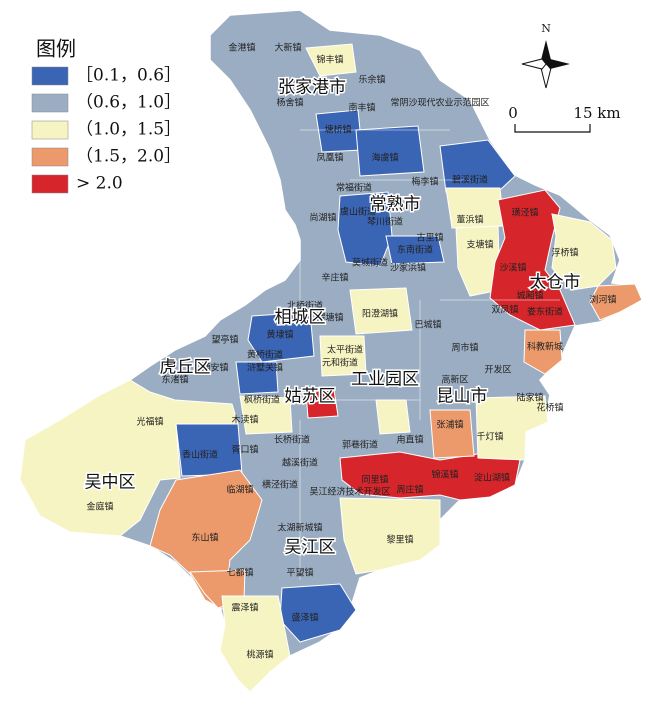 The image size is (650, 714). I want to click on town-label: 太湖新城镇, so click(299, 528).